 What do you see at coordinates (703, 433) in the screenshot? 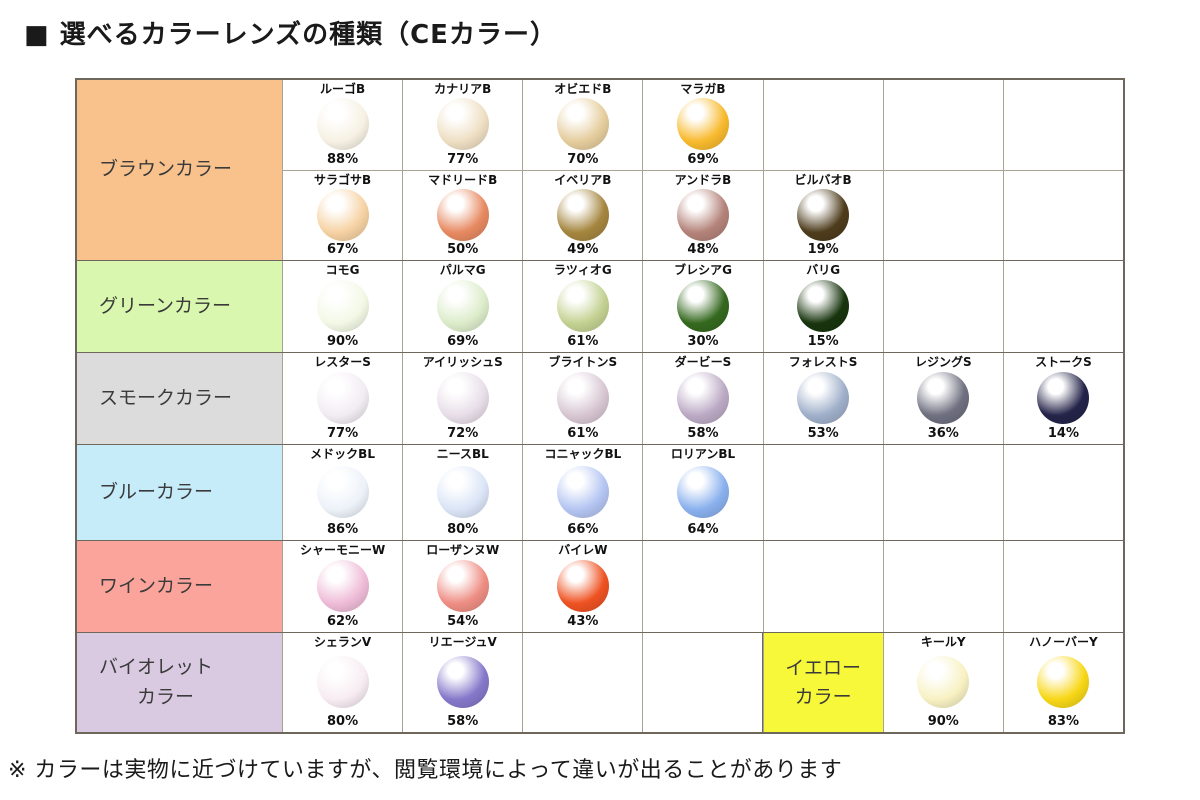
I see `lens-percentage: 58%` at bounding box center [703, 433].